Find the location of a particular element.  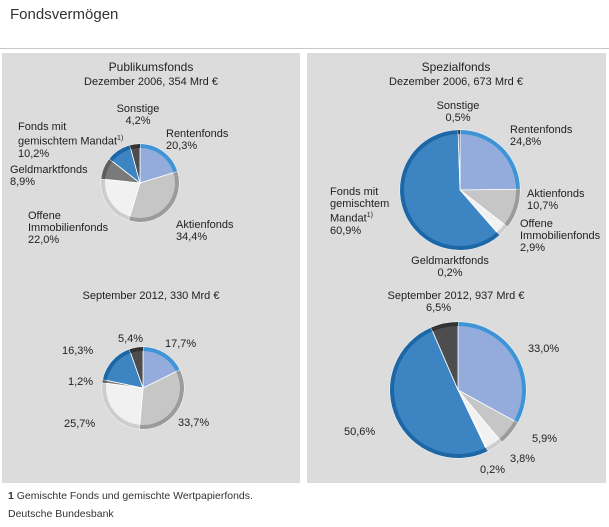

value-label: 10,2% is located at coordinates (34, 153).